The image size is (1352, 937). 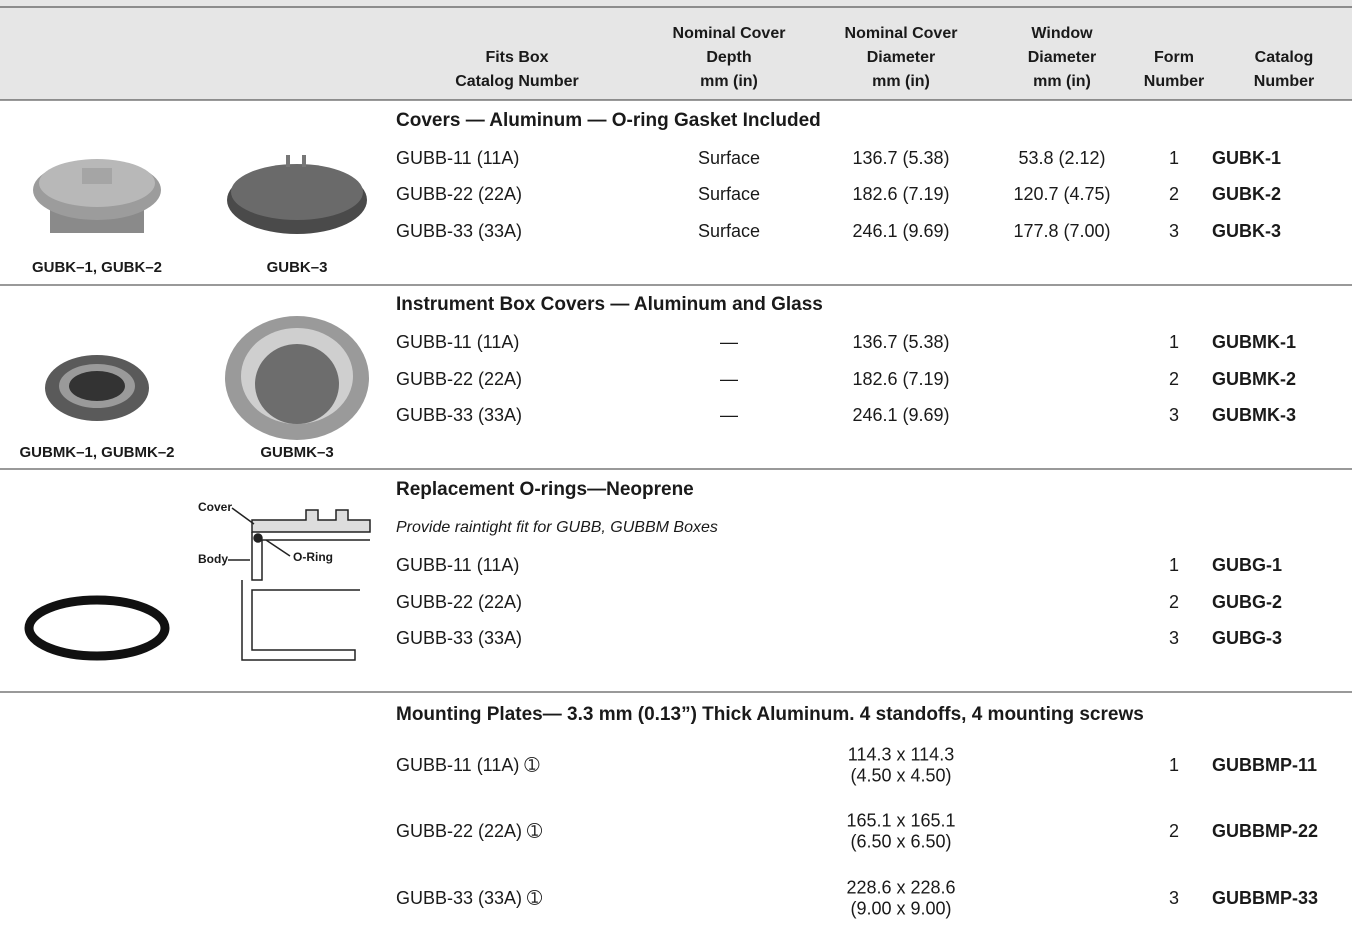 I want to click on catalog-number: GUBBMP-33, so click(x=1265, y=898).